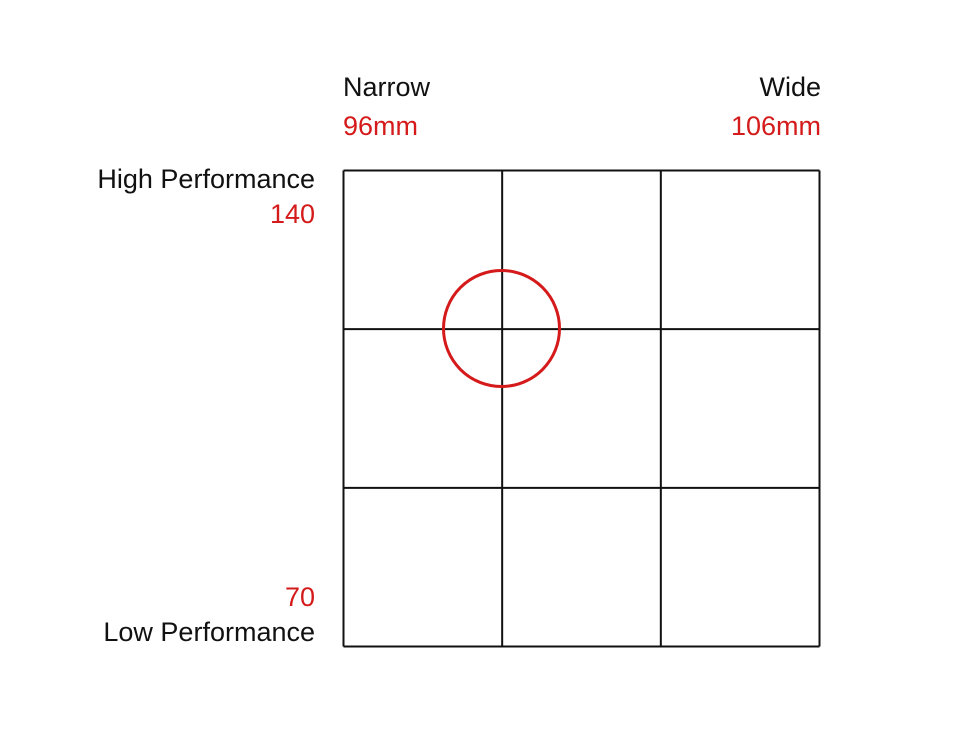 The height and width of the screenshot is (746, 966). Describe the element at coordinates (209, 632) in the screenshot. I see `low-performance-label: Low Performance` at that location.